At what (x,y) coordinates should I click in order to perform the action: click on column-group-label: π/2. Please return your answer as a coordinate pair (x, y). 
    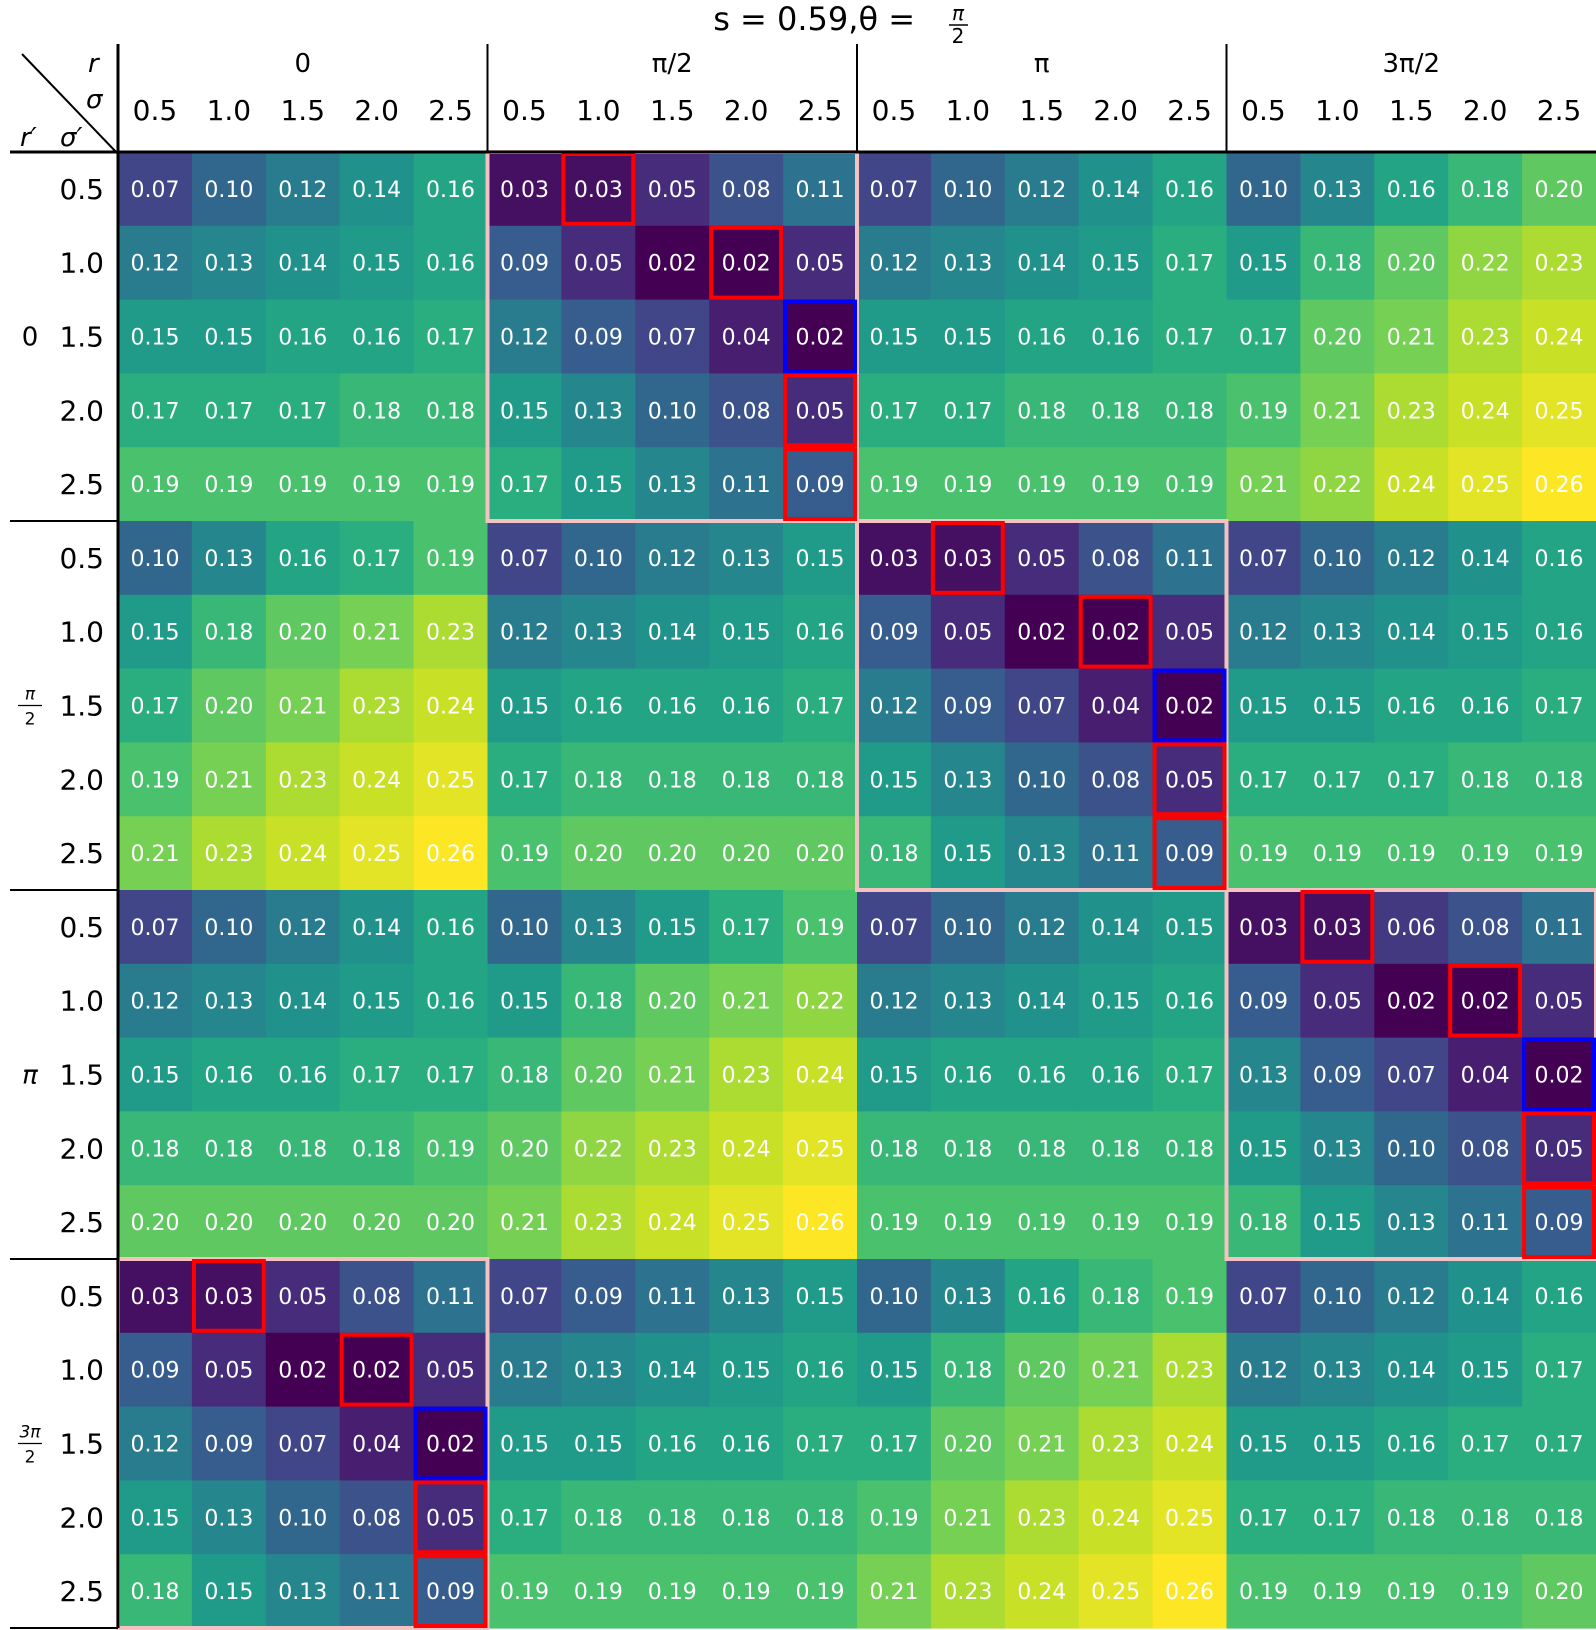
    Looking at the image, I should click on (672, 64).